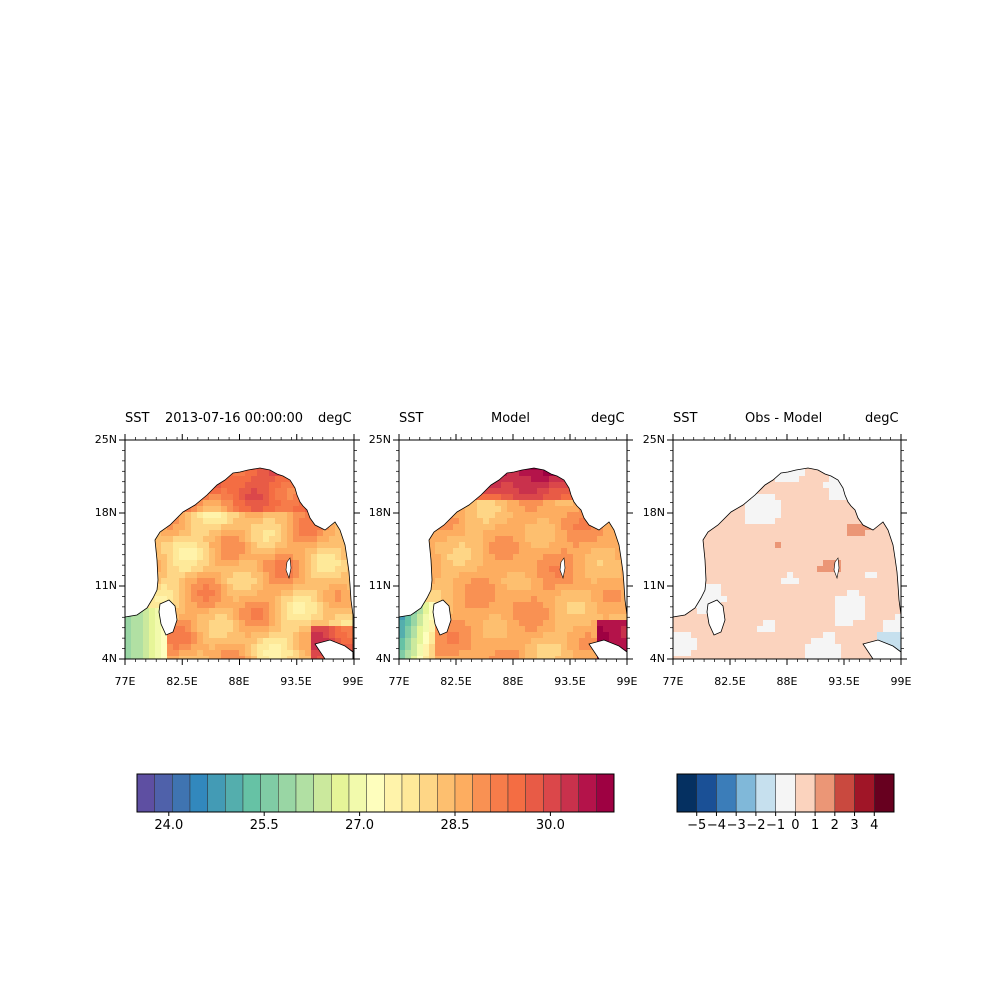  Describe the element at coordinates (125, 681) in the screenshot. I see `lon-tick-label: 77E` at that location.